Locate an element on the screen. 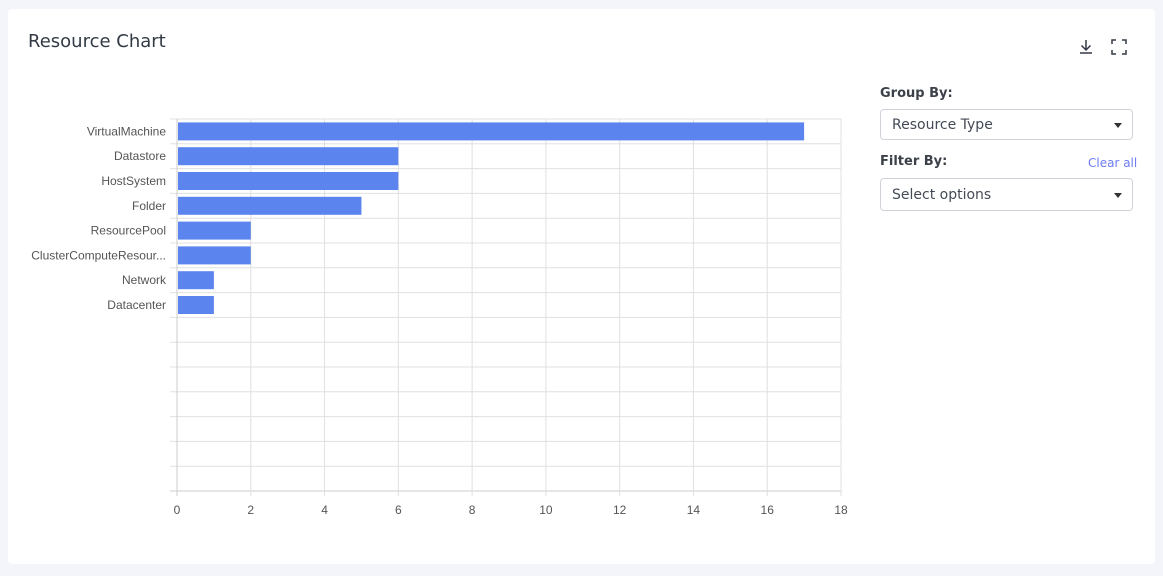  fullscreen-icon is located at coordinates (1119, 47).